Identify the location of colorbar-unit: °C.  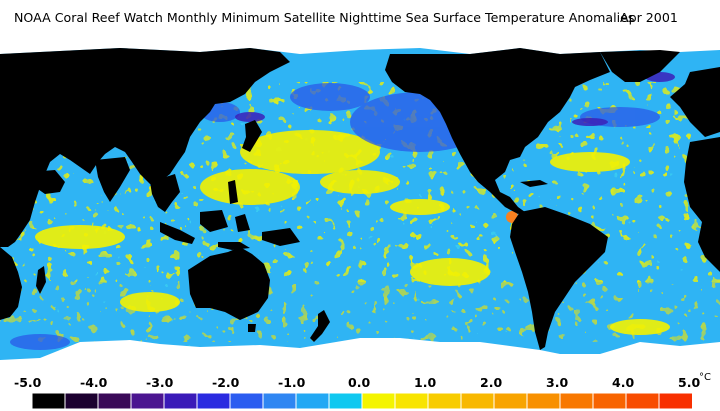
(705, 377).